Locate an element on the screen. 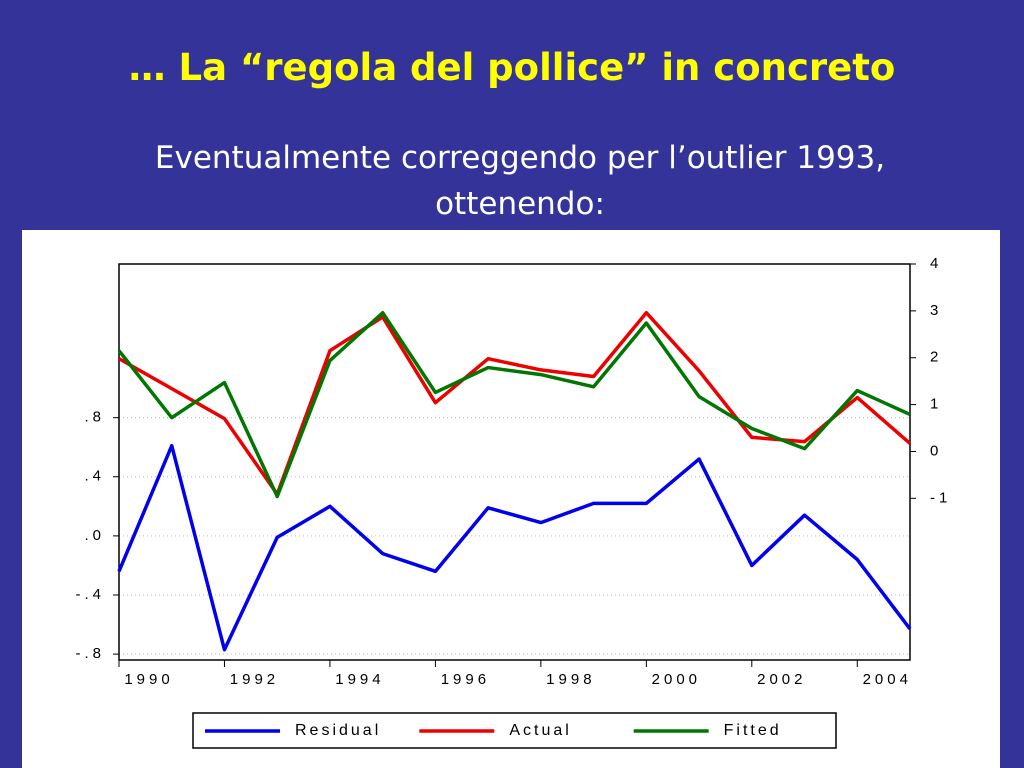 This screenshot has width=1024, height=768. x-tick-label: 1996 is located at coordinates (465, 679).